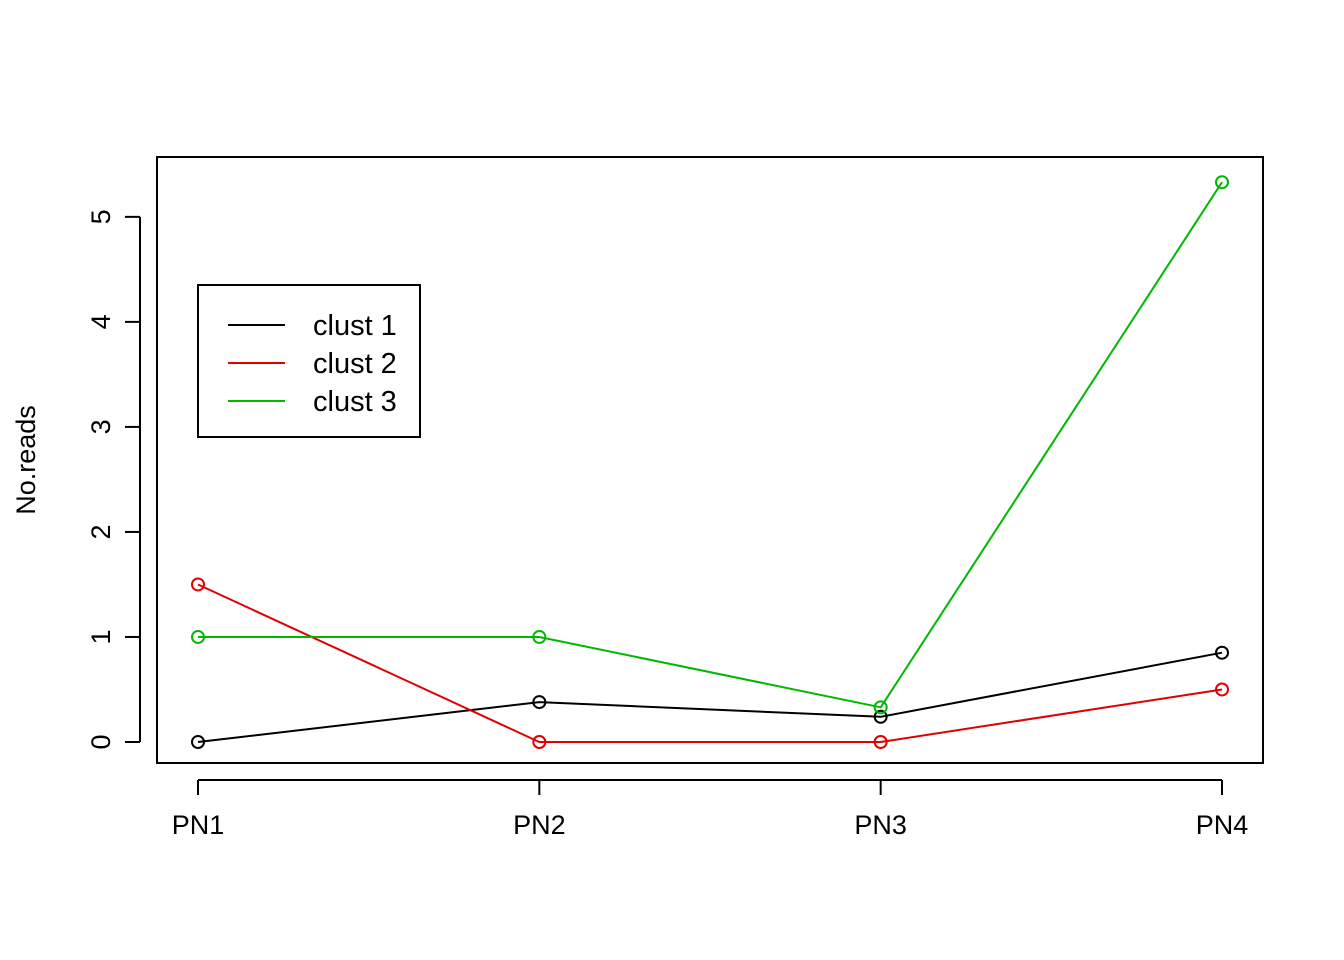 This screenshot has height=960, width=1344. What do you see at coordinates (539, 825) in the screenshot?
I see `x-tick-label: PN2` at bounding box center [539, 825].